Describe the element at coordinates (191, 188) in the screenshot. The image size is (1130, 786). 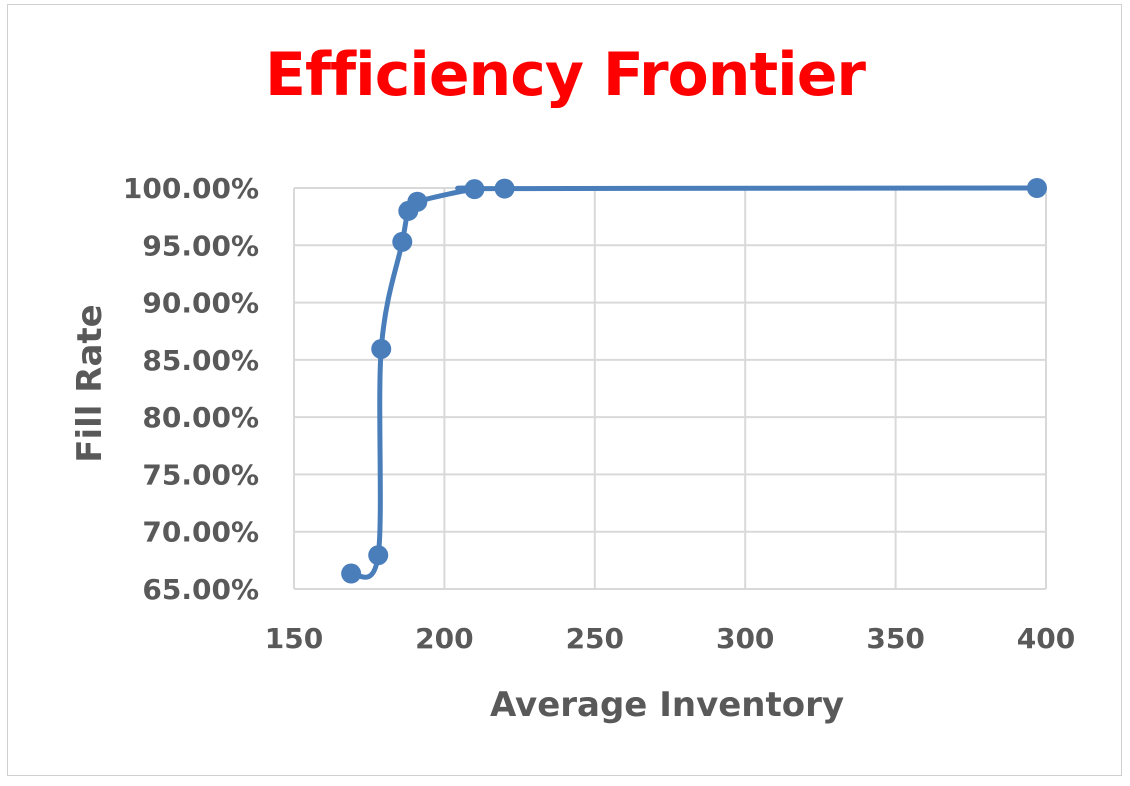
I see `y-tick-label: 100.00%` at that location.